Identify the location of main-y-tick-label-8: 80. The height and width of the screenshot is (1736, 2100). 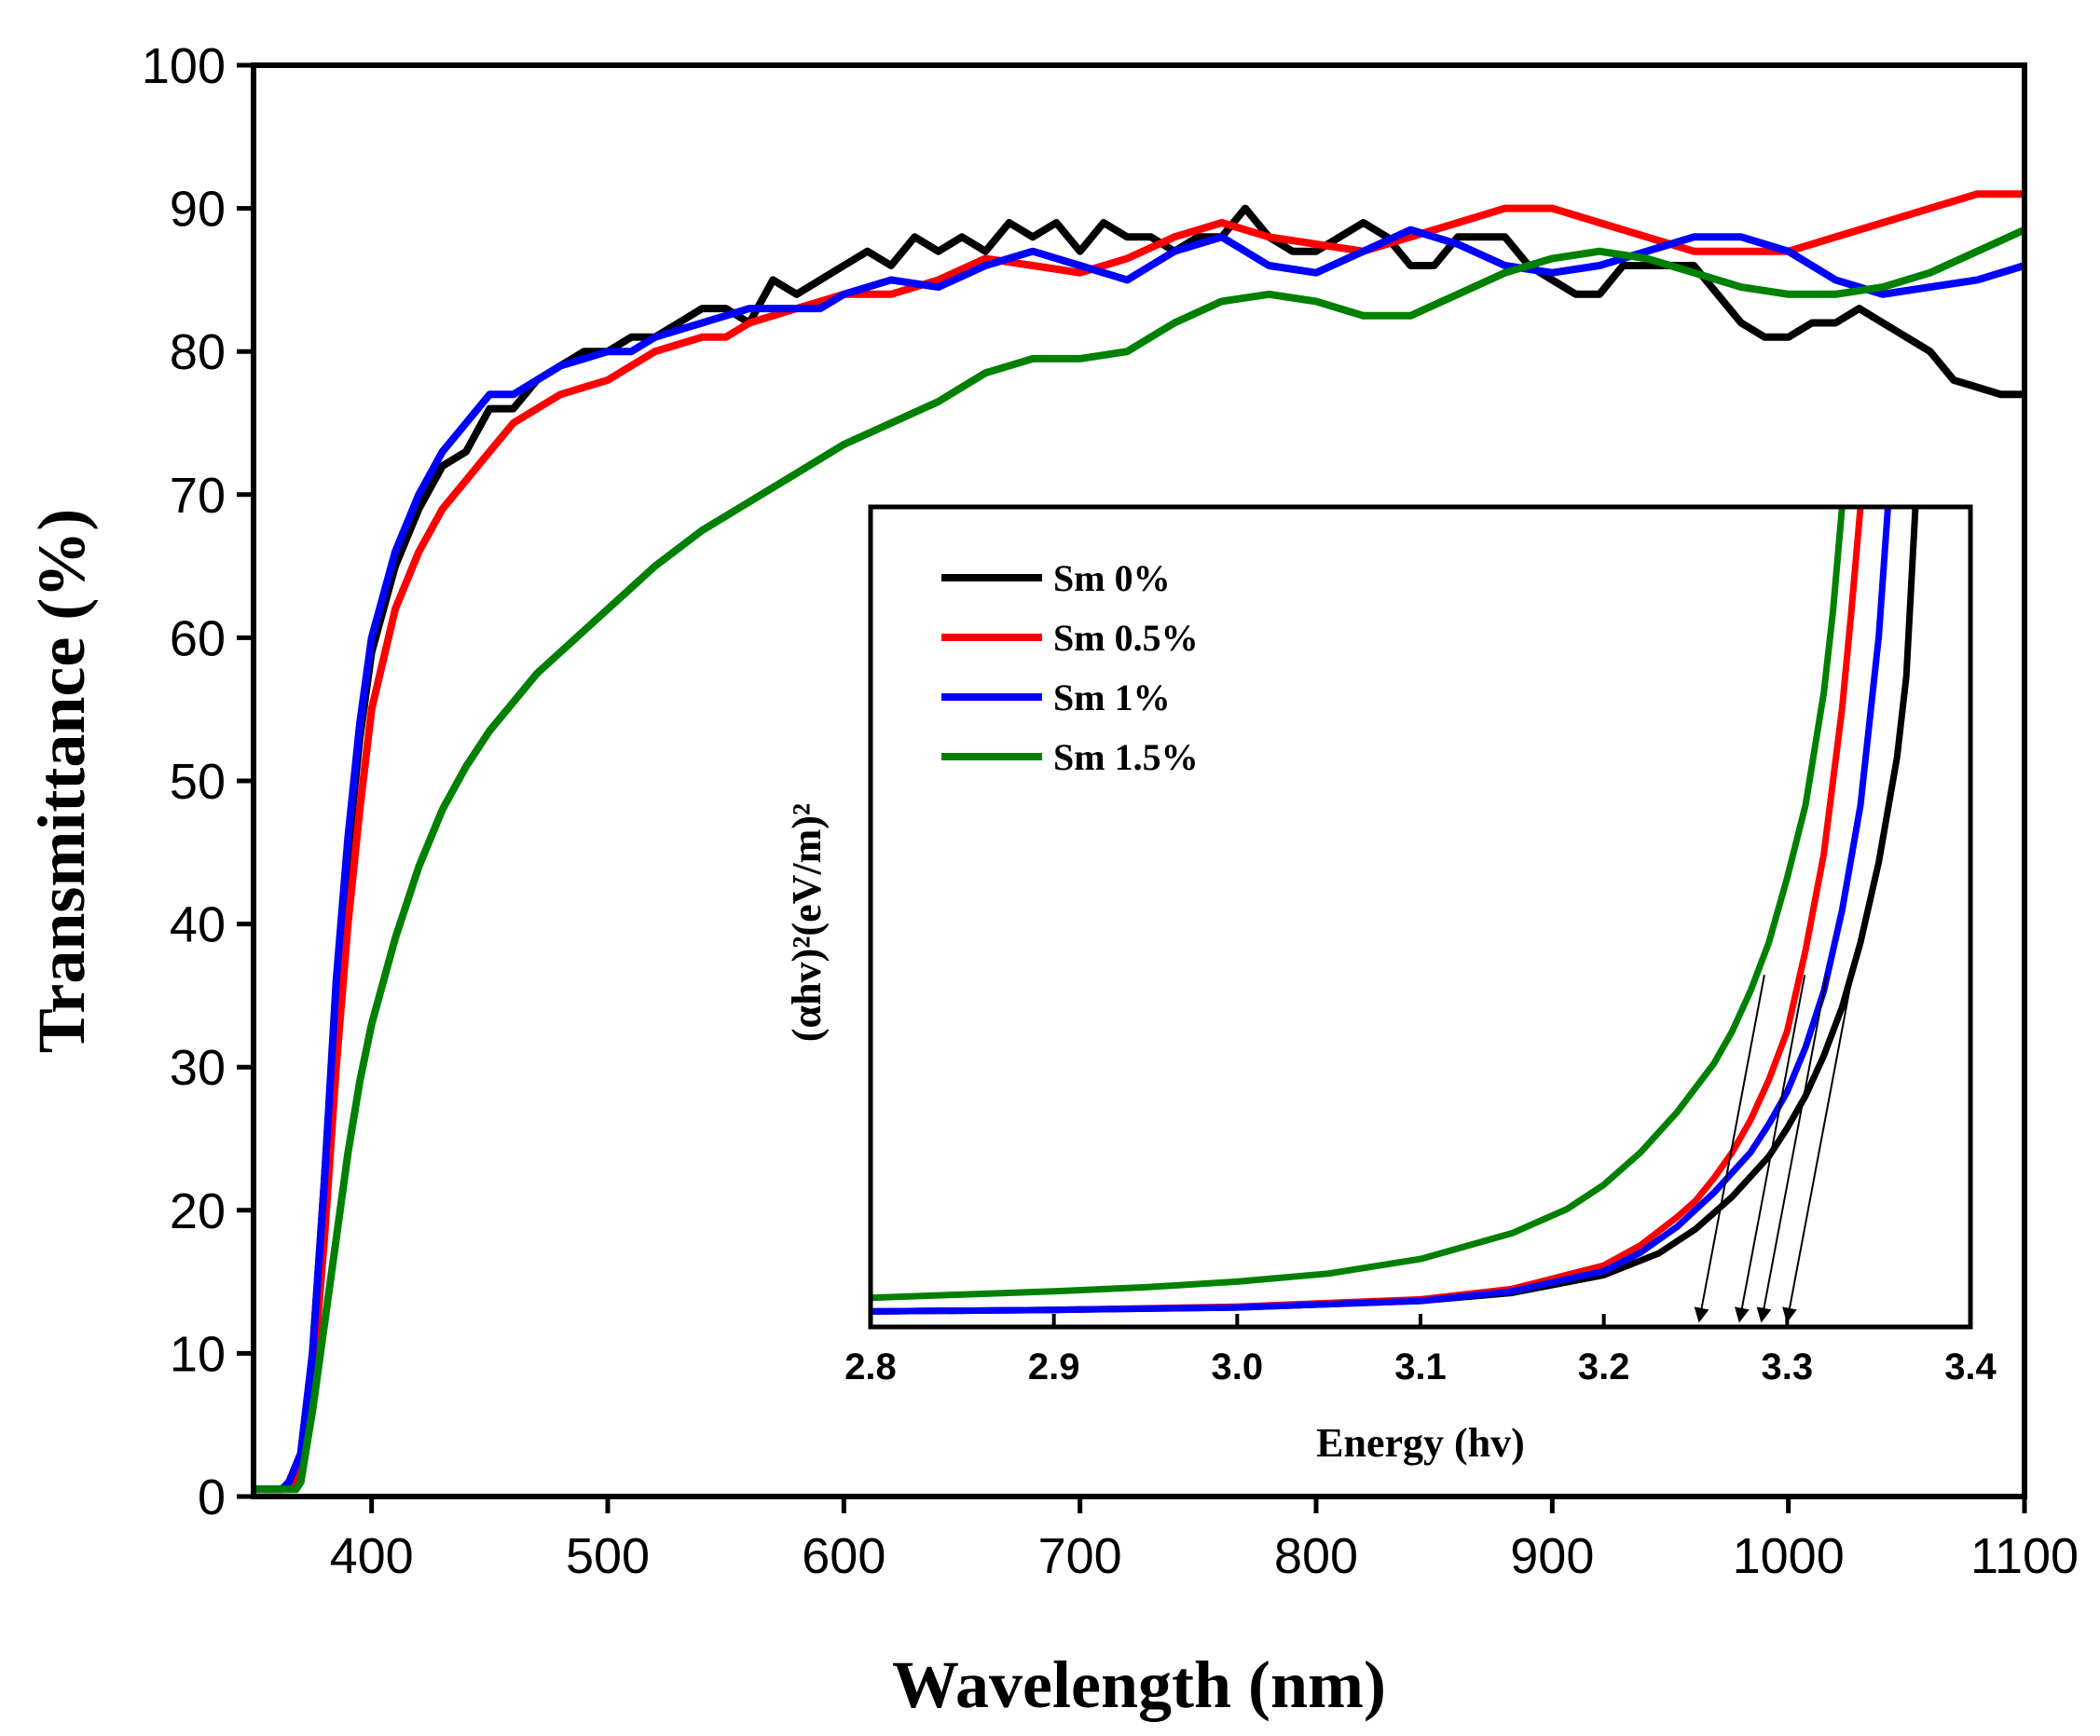
(198, 352).